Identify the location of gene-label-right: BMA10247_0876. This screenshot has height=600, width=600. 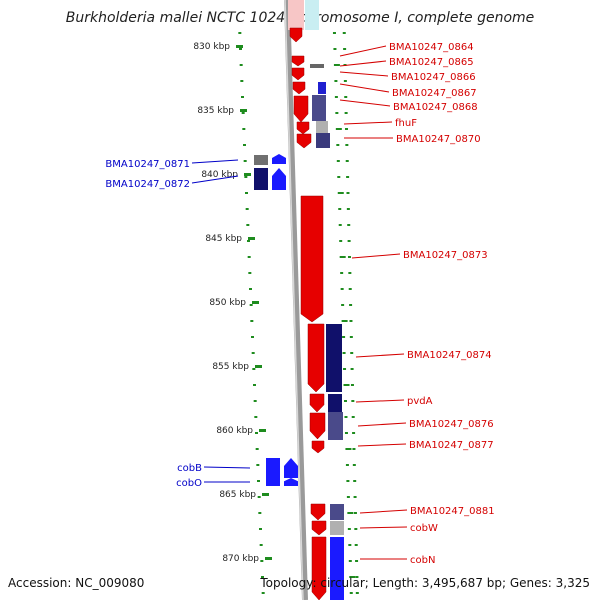
(451, 424).